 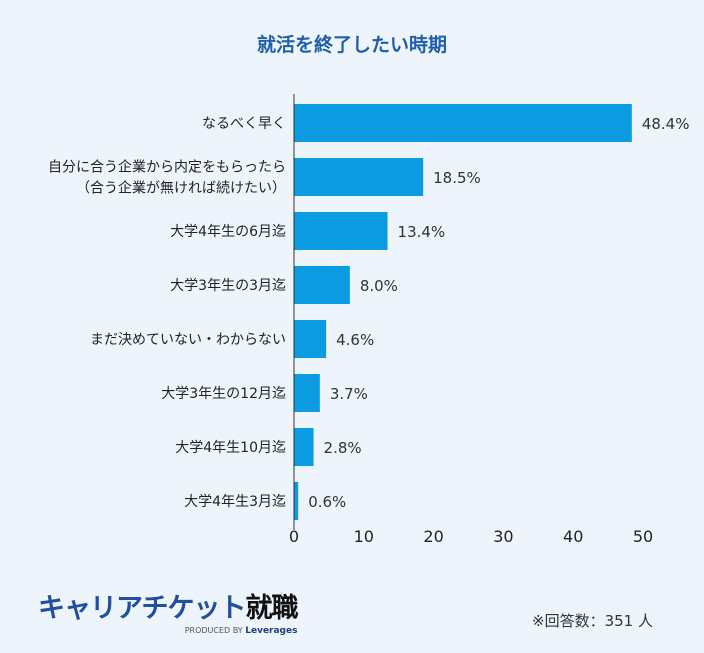 What do you see at coordinates (235, 502) in the screenshot?
I see `category-label: 大学4年生3月迄` at bounding box center [235, 502].